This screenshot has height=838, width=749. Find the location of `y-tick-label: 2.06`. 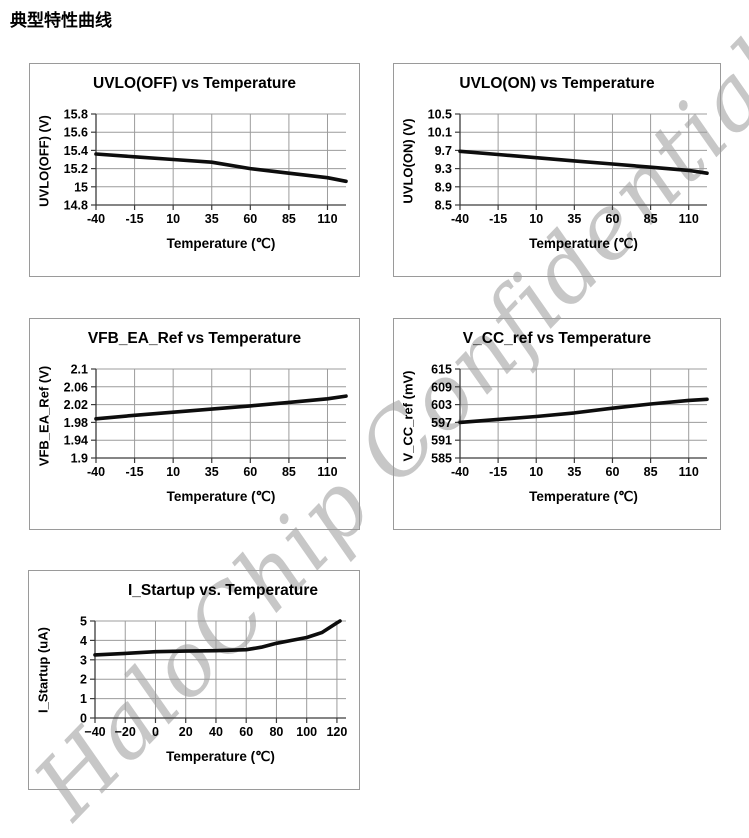

y-tick-label: 2.06 is located at coordinates (76, 387).